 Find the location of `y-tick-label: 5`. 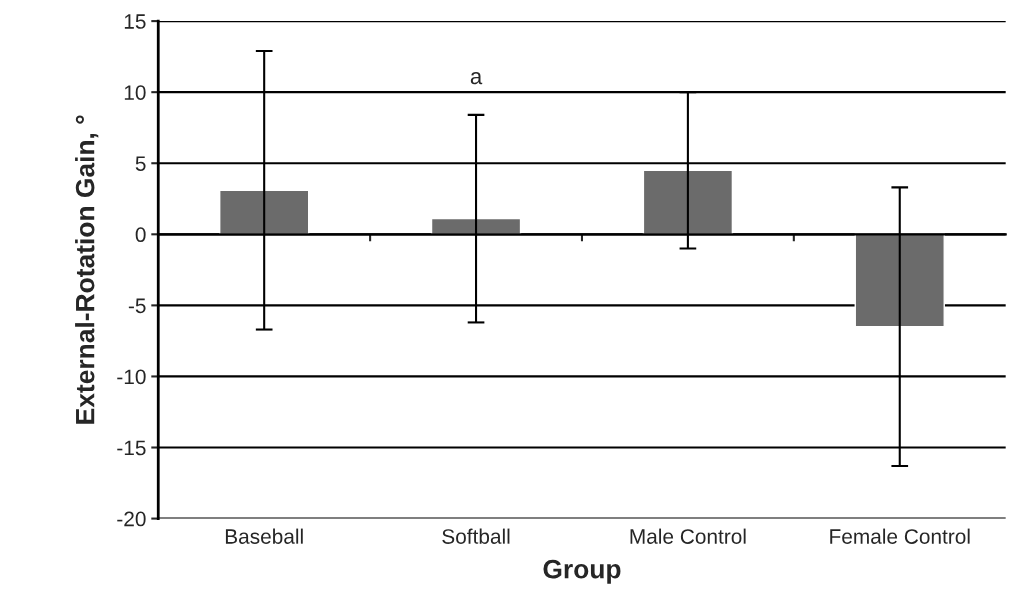

y-tick-label: 5 is located at coordinates (140, 163).